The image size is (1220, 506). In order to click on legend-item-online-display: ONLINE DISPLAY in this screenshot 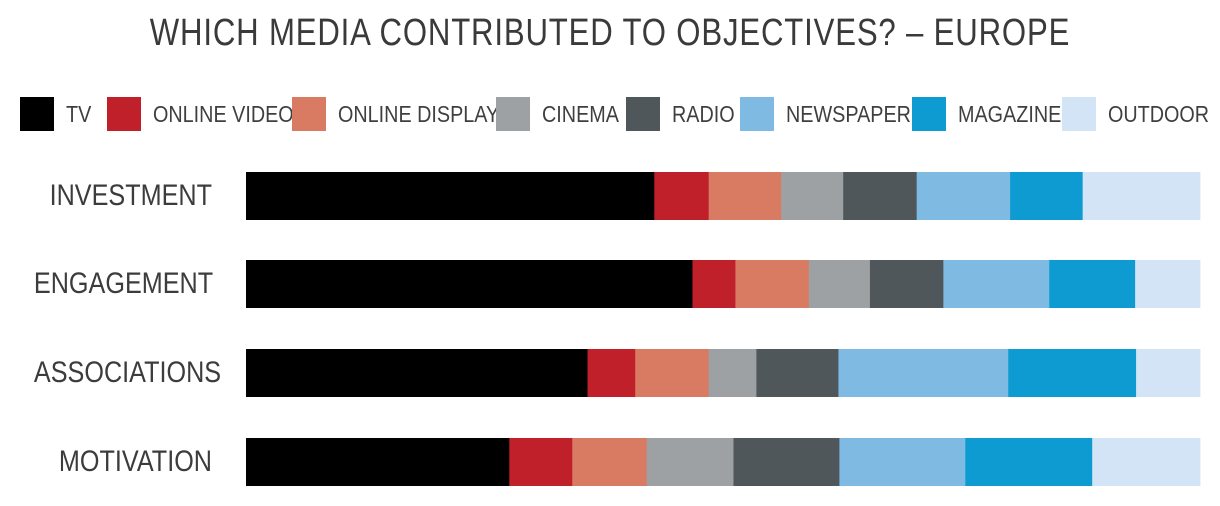, I will do `click(408, 114)`.